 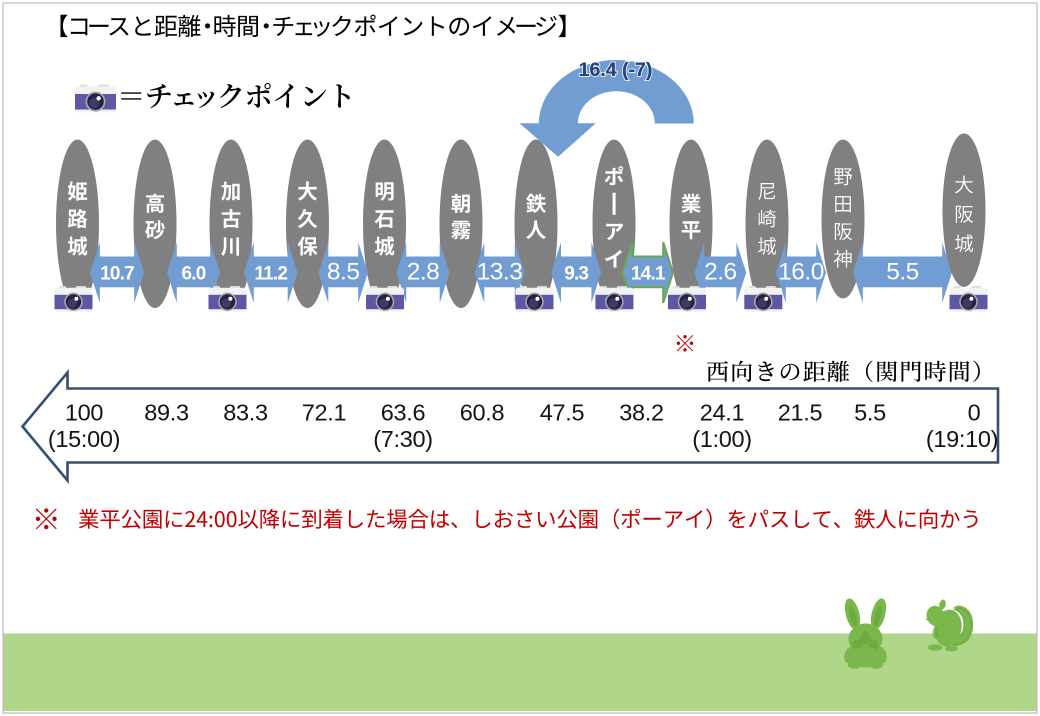 What do you see at coordinates (482, 413) in the screenshot?
I see `svg-text: 60.8` at bounding box center [482, 413].